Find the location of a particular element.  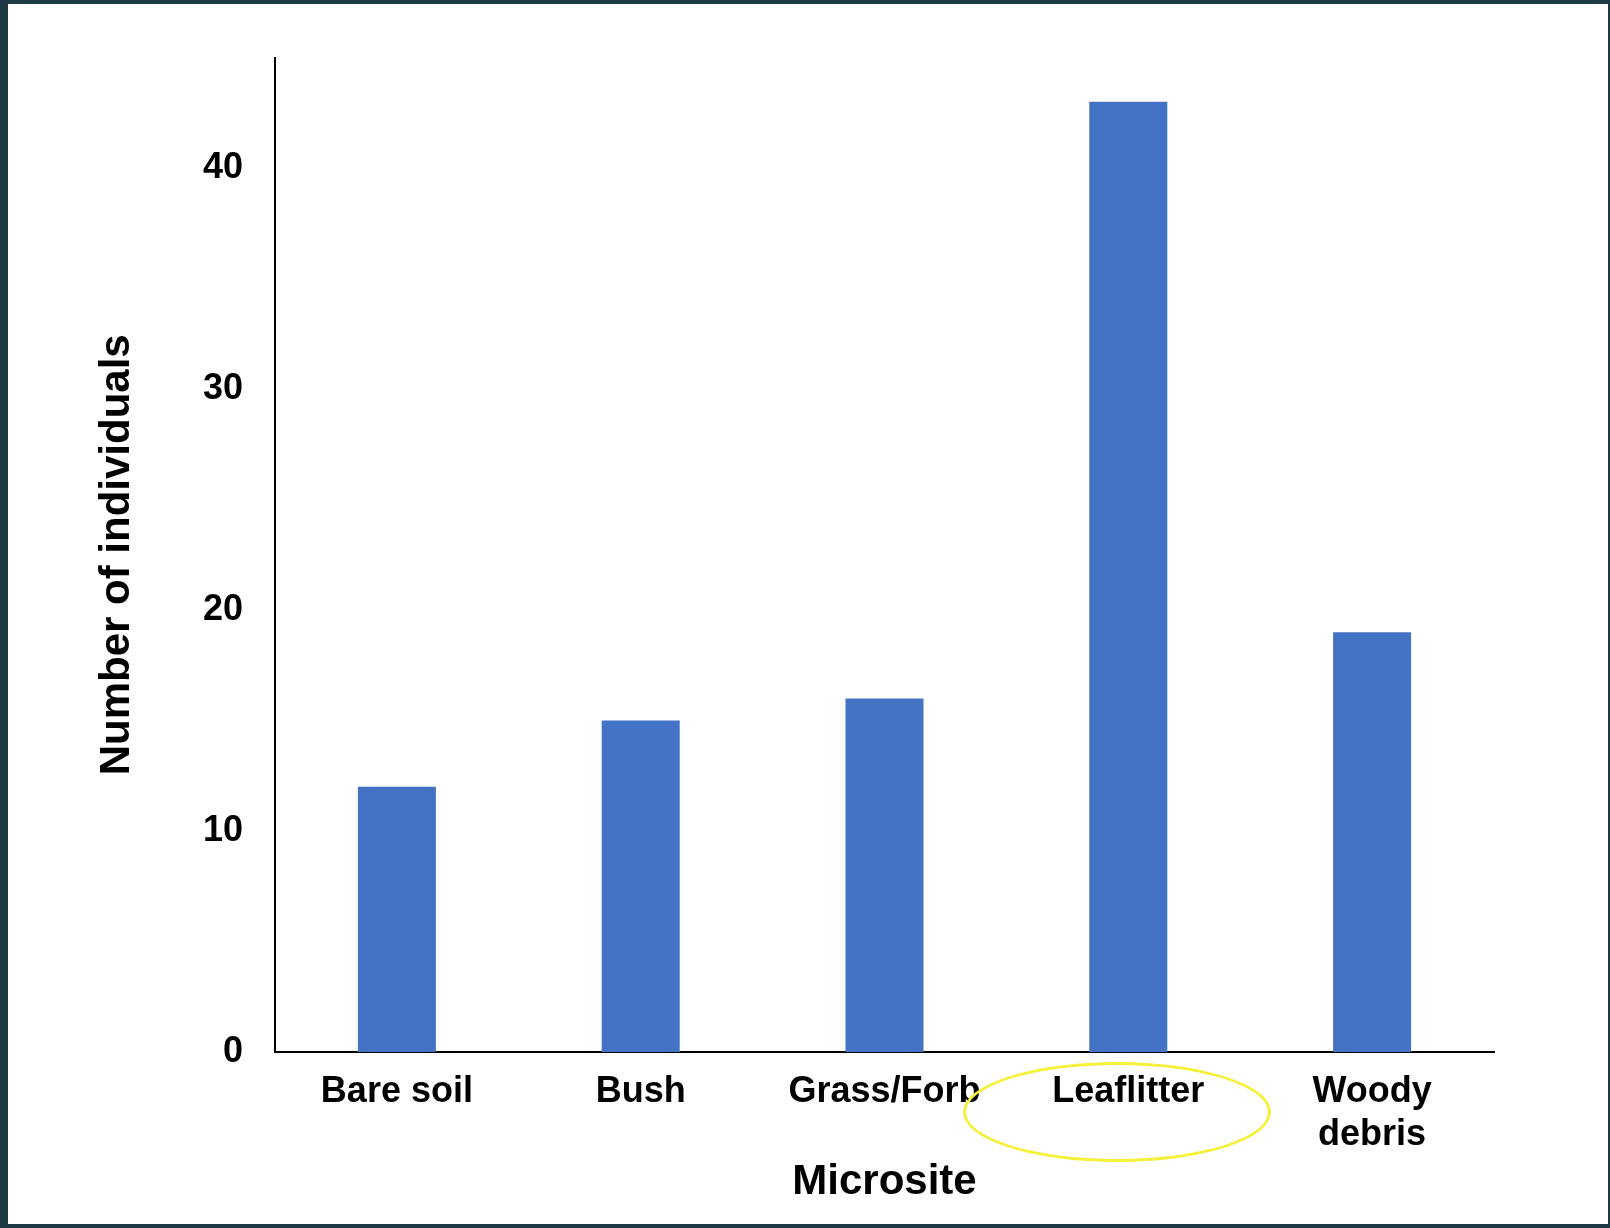

x-tick-label: Woody debris is located at coordinates (1372, 1110).